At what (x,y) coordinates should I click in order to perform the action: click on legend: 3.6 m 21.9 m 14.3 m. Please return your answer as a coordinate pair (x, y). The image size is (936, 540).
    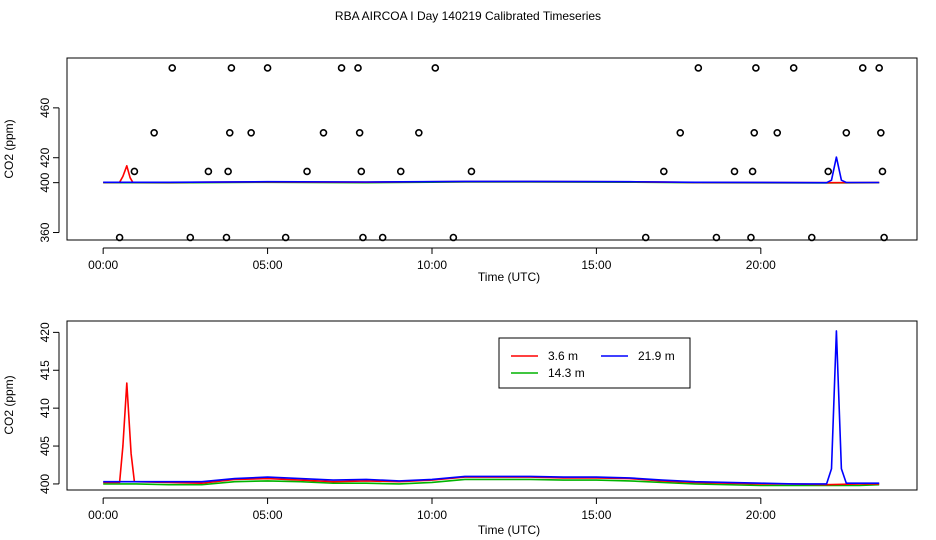
    Looking at the image, I should click on (594, 363).